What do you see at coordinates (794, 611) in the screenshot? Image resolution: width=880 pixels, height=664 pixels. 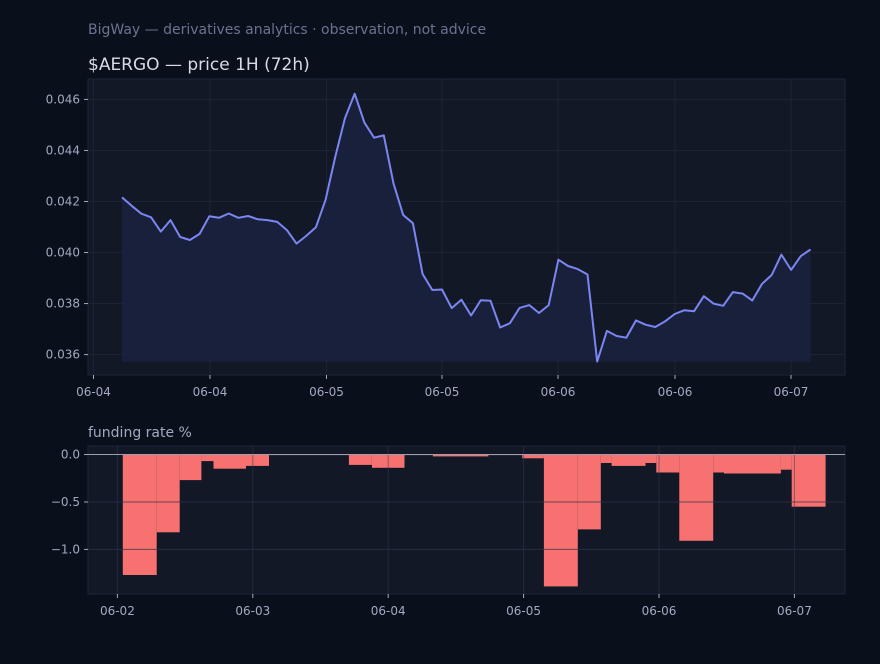 I see `funding-xtick-label: 06-07` at bounding box center [794, 611].